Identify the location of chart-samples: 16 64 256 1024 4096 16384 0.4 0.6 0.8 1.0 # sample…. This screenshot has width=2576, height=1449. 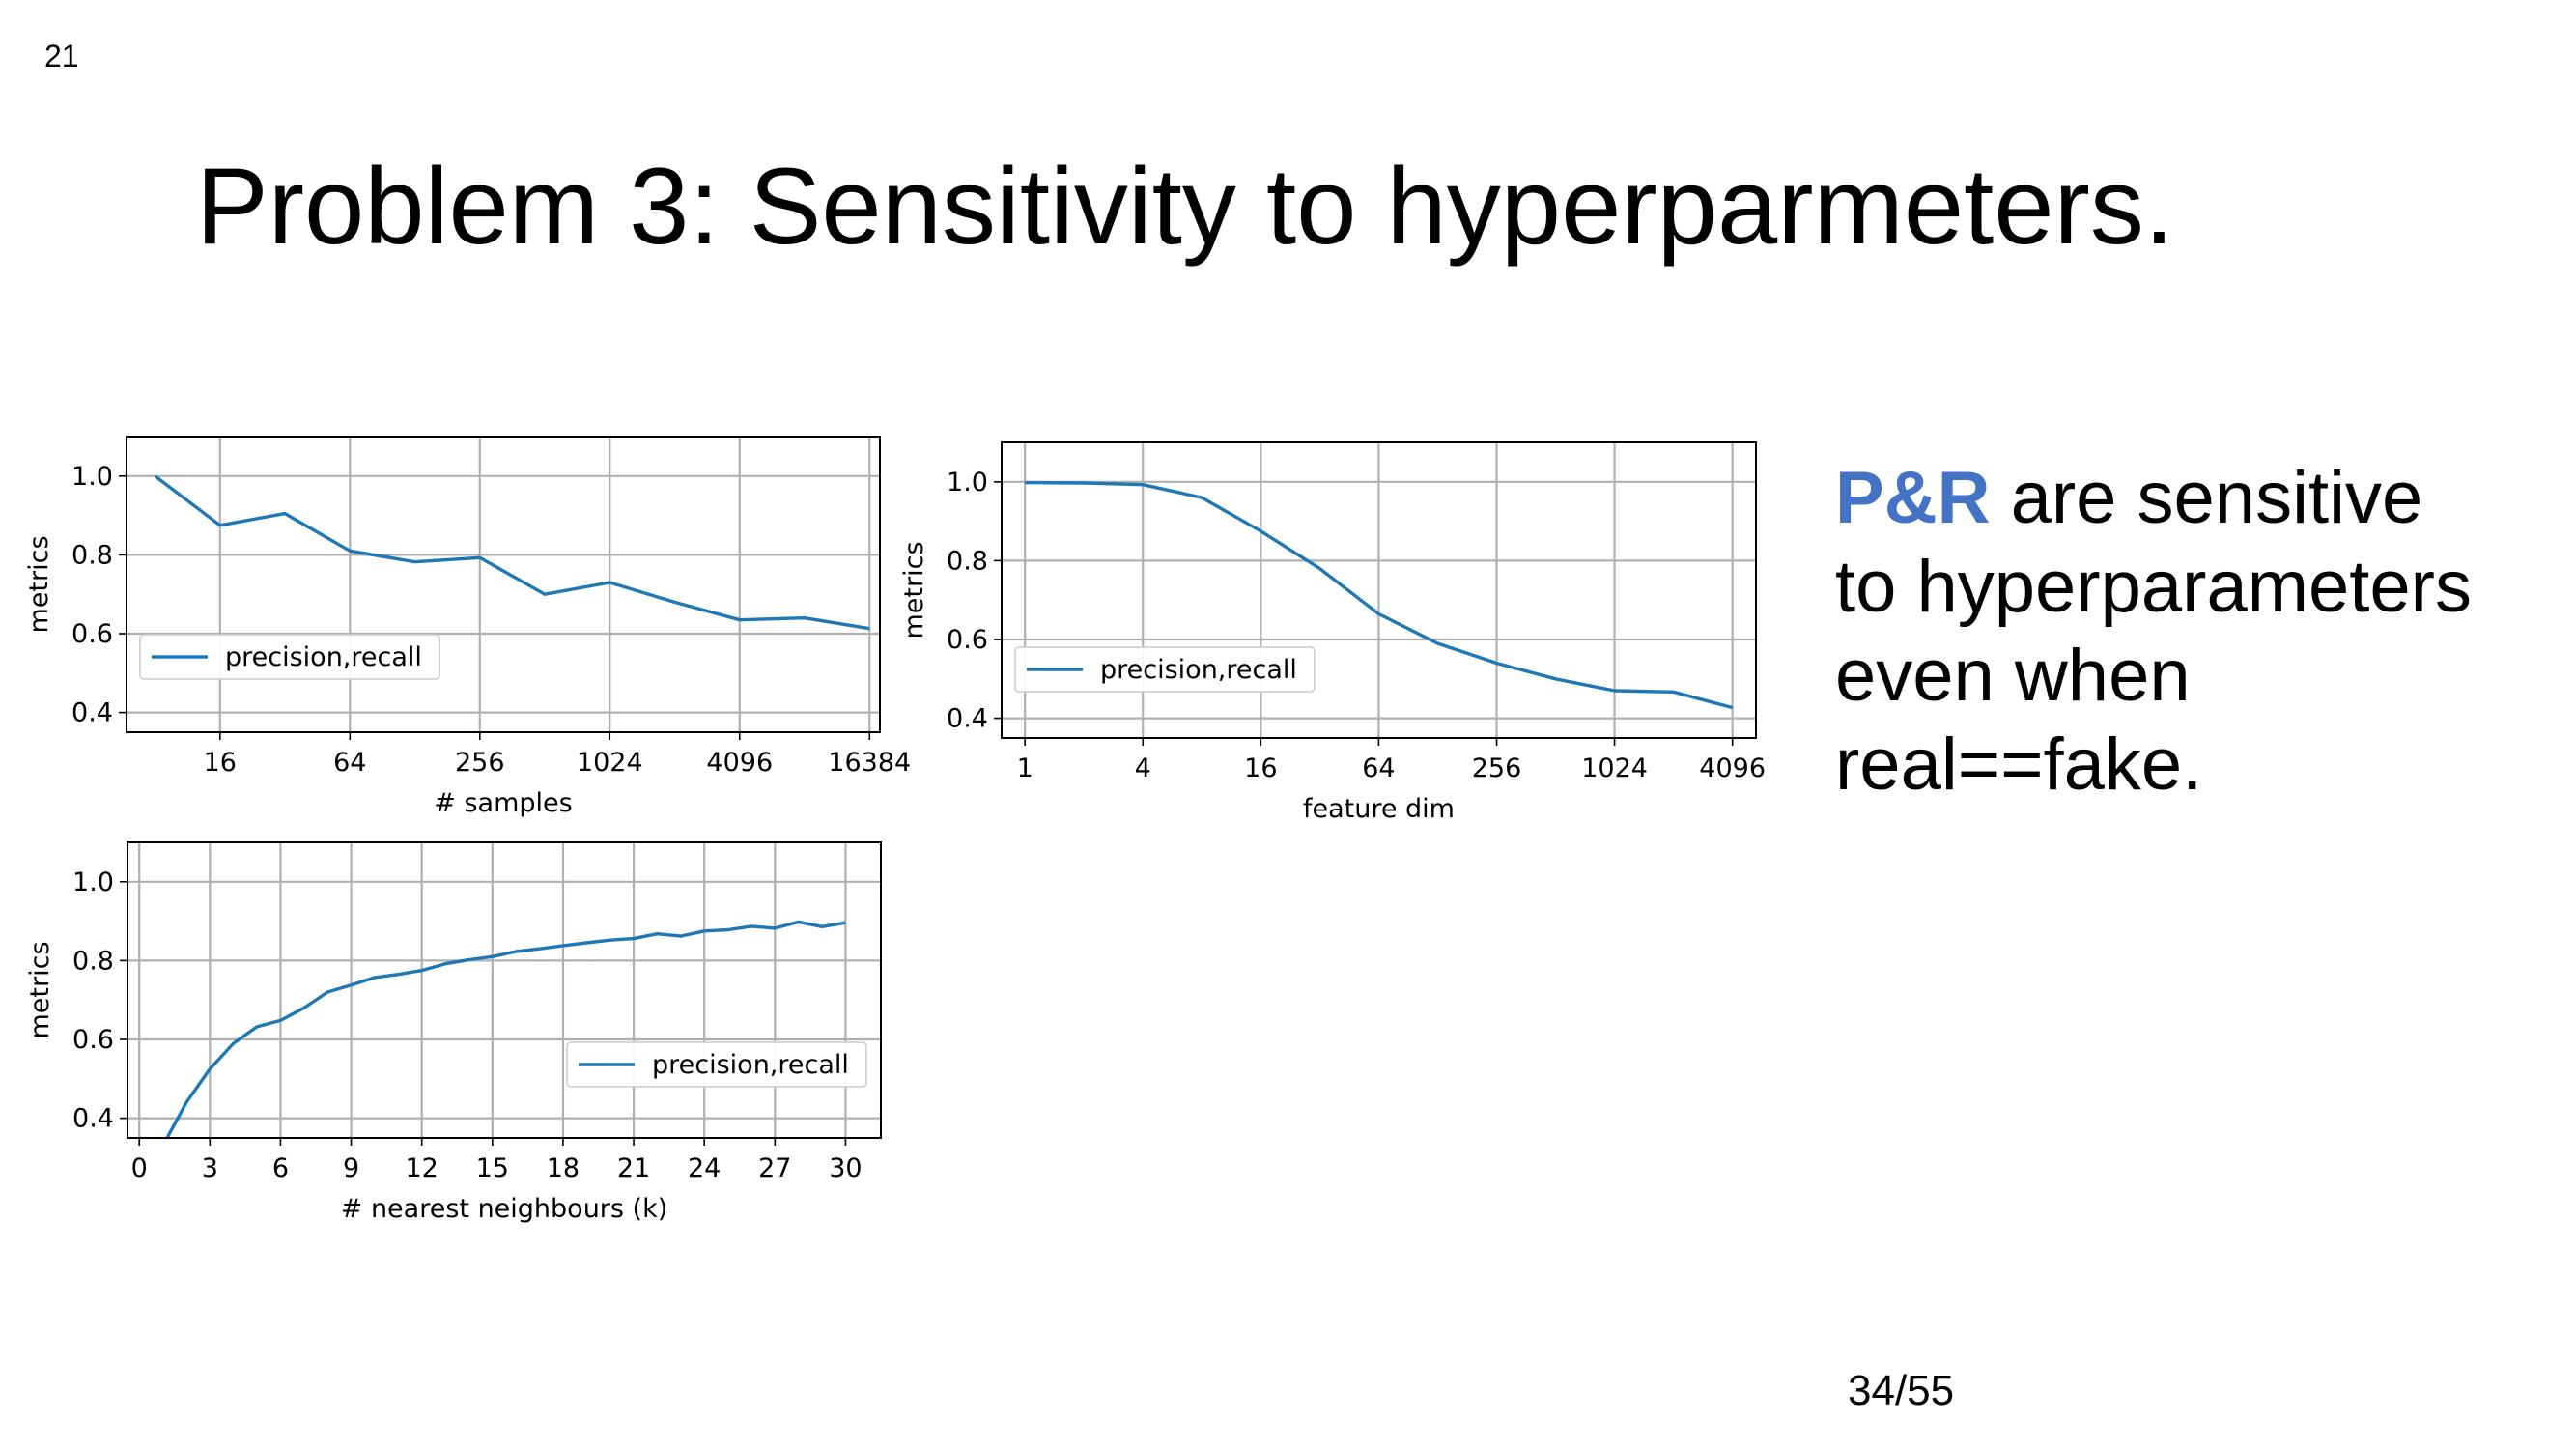
(455, 628).